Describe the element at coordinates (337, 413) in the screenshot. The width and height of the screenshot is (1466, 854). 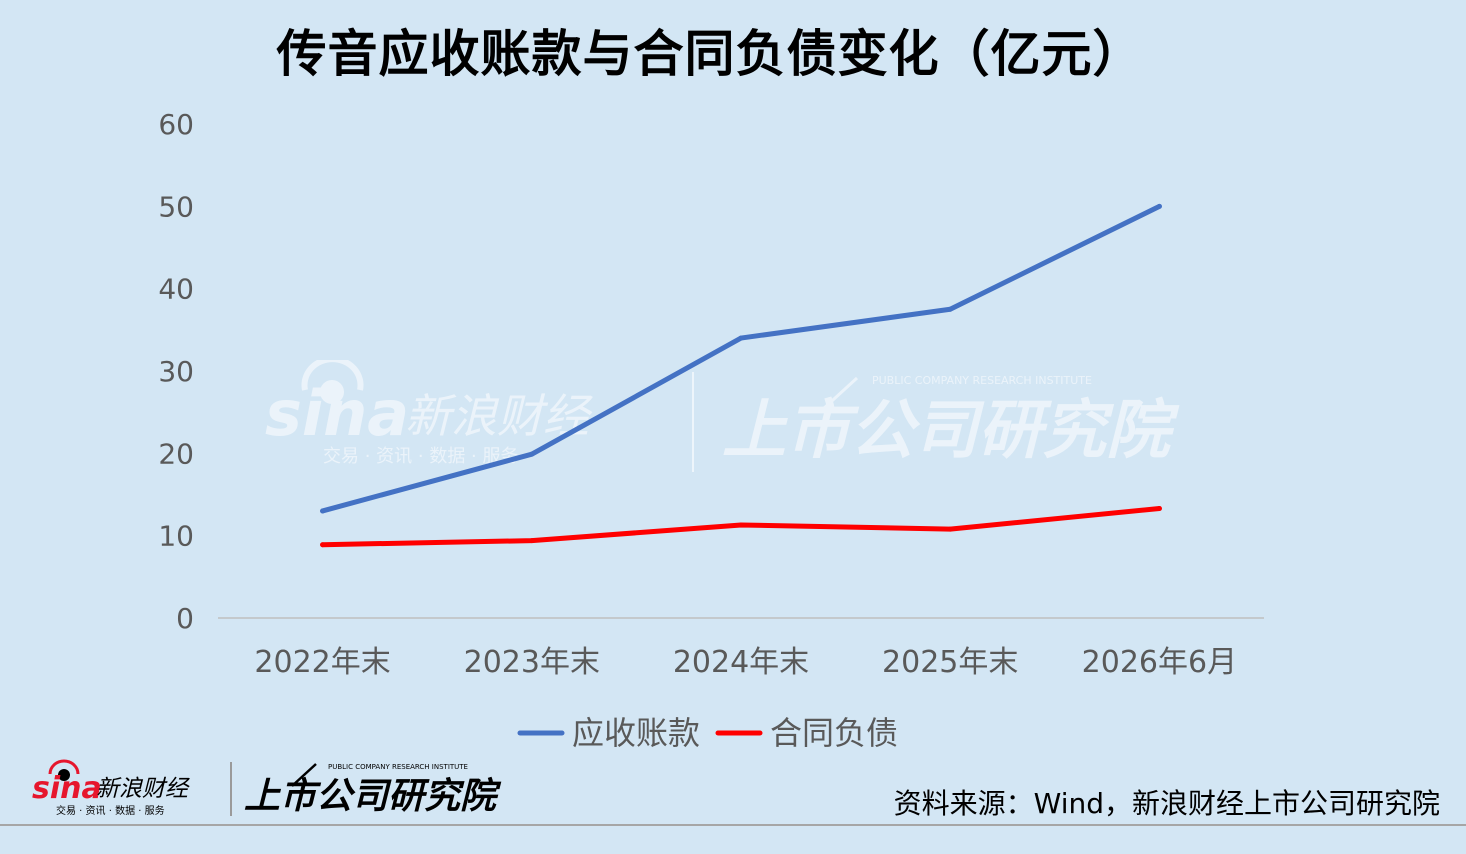
I see `wm-sina-text: sina` at that location.